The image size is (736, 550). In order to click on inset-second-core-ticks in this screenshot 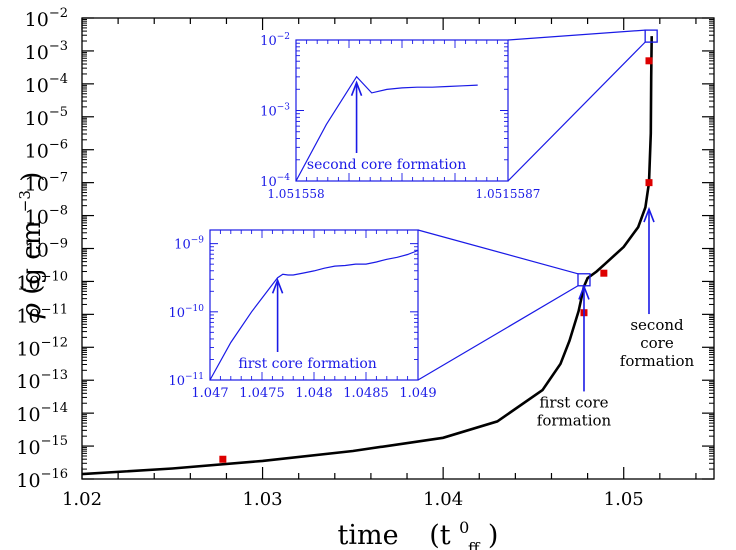, I will do `click(402, 110)`.